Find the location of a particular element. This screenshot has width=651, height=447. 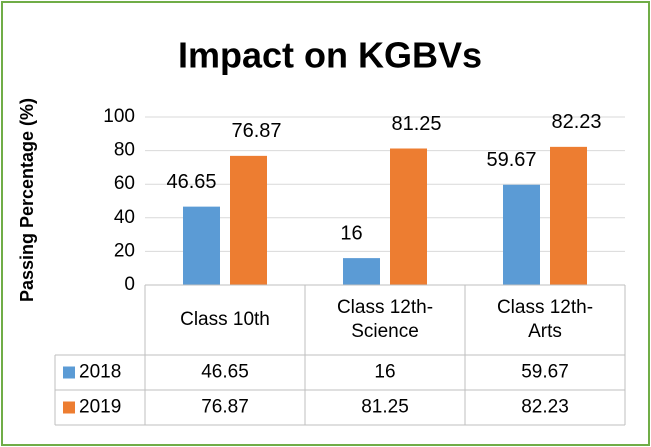

table-value: 82.23 is located at coordinates (545, 407).